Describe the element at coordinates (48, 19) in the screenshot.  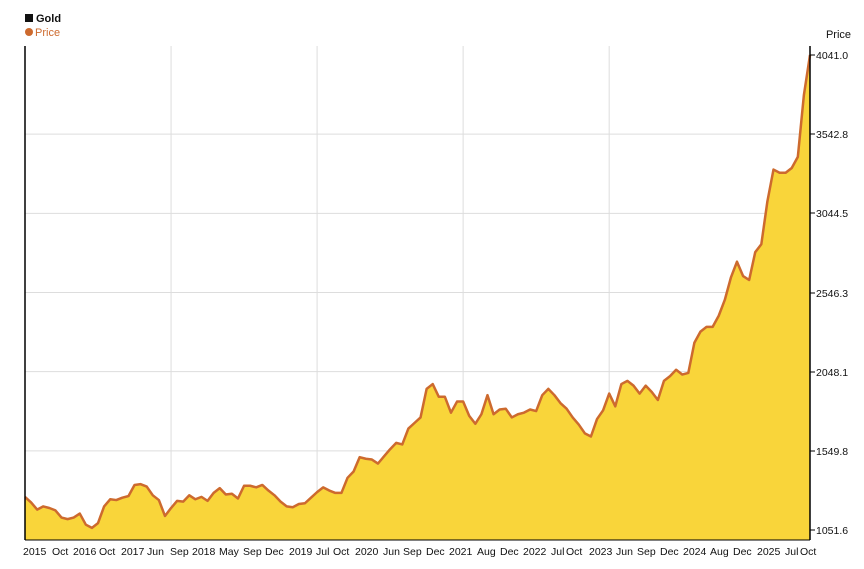
I see `legend-title: Gold` at that location.